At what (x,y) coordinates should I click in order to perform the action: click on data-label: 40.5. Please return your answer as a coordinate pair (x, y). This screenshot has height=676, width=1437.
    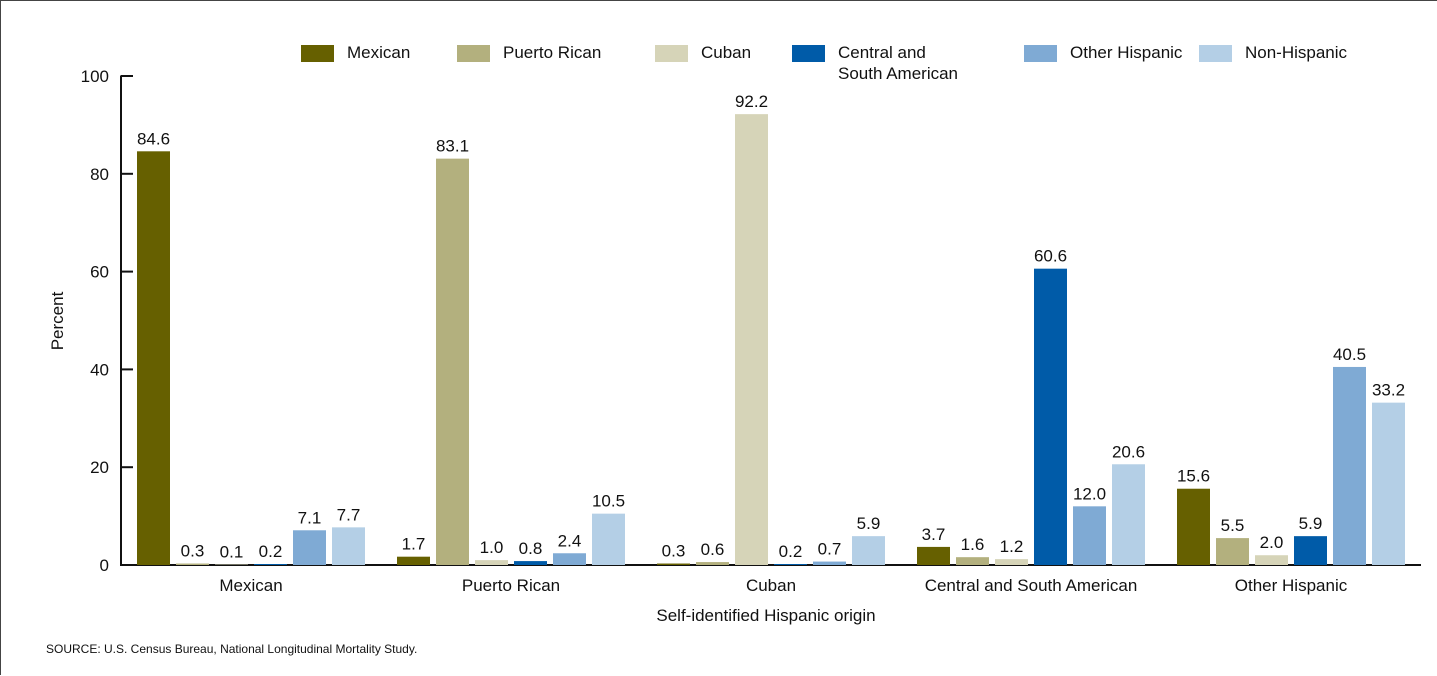
    Looking at the image, I should click on (1349, 354).